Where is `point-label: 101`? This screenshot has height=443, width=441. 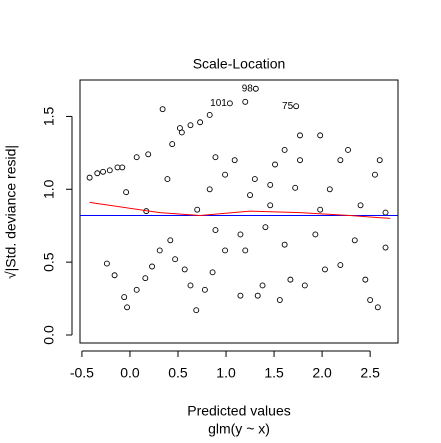
point-label: 101 is located at coordinates (218, 103).